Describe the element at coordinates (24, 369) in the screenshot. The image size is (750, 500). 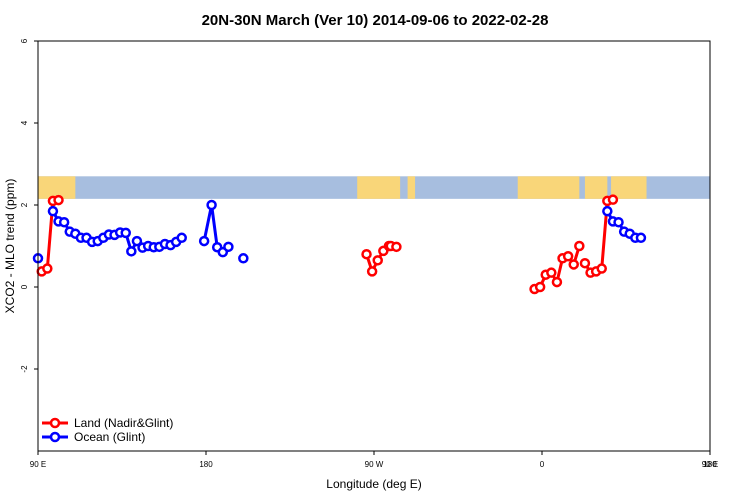
I see `y-tick-label-0: -2` at that location.